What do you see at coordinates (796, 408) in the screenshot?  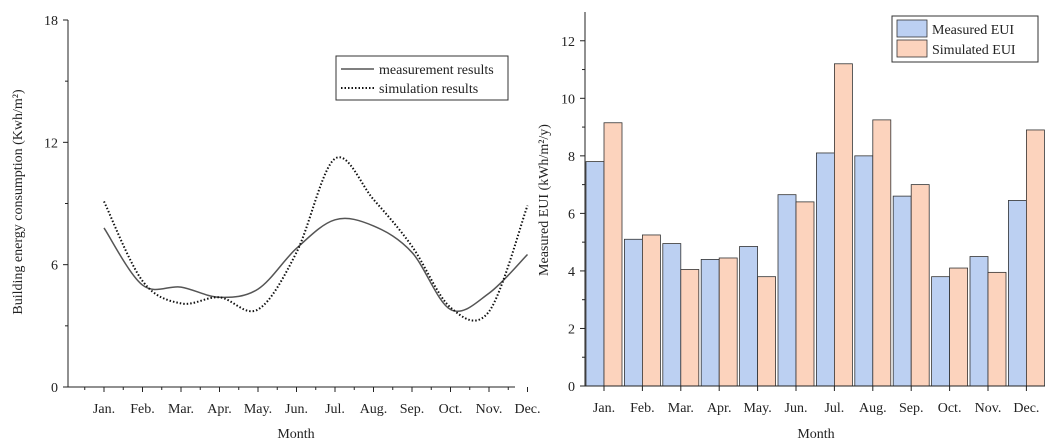 I see `bar-chart-x-tick-label: Jun.` at bounding box center [796, 408].